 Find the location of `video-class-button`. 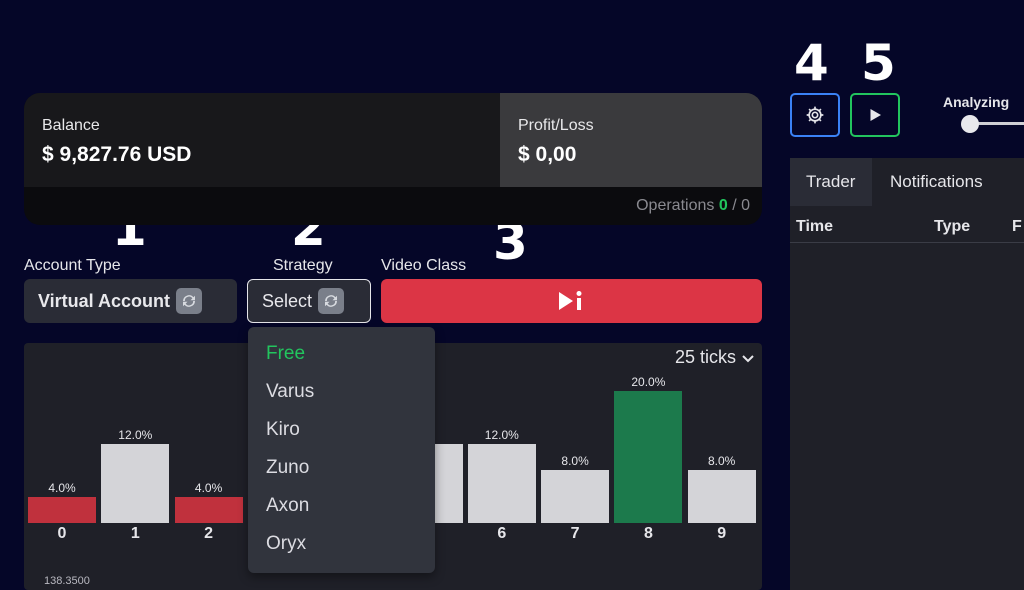

video-class-button is located at coordinates (571, 301).